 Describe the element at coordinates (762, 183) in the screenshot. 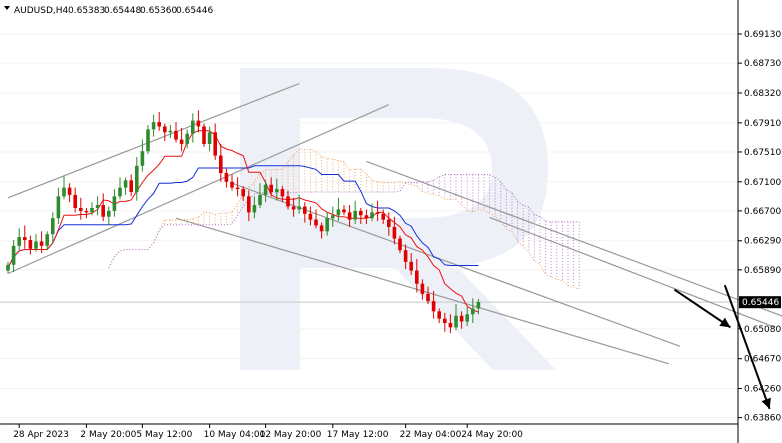

I see `y-tick-label: 0.67100` at that location.